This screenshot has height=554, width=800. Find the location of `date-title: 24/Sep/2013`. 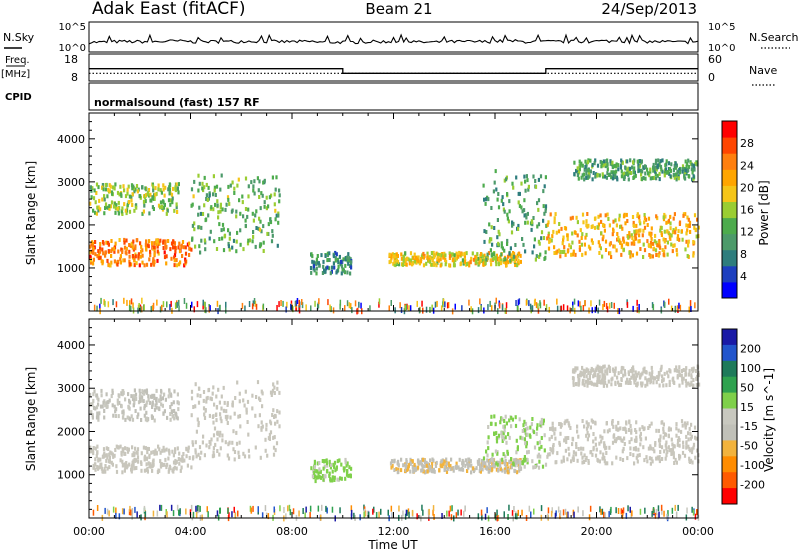

date-title: 24/Sep/2013 is located at coordinates (649, 9).